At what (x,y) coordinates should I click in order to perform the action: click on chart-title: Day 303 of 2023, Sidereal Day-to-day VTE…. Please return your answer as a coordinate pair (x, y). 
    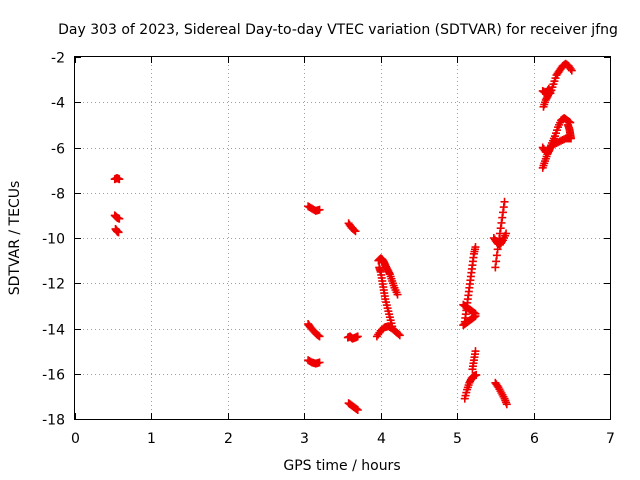
    Looking at the image, I should click on (338, 30).